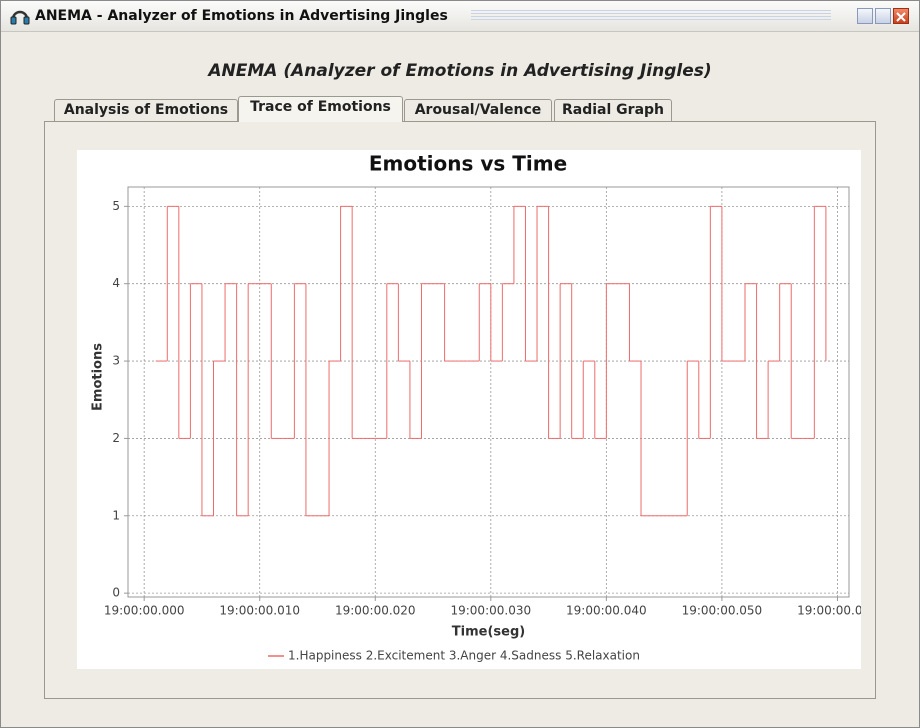 This screenshot has height=728, width=920. What do you see at coordinates (883, 16) in the screenshot?
I see `maximize-button` at bounding box center [883, 16].